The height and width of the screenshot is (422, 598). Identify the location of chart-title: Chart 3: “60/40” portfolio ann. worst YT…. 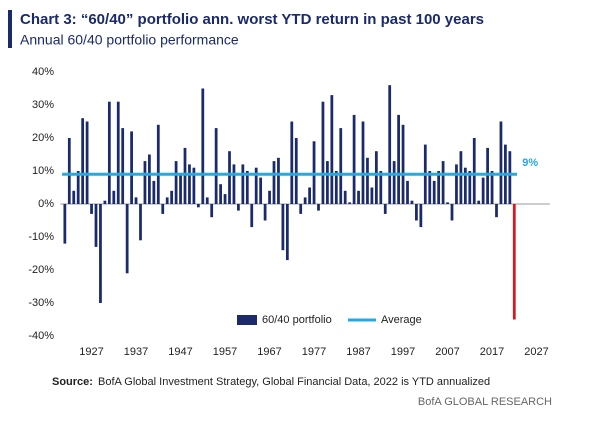
(252, 19).